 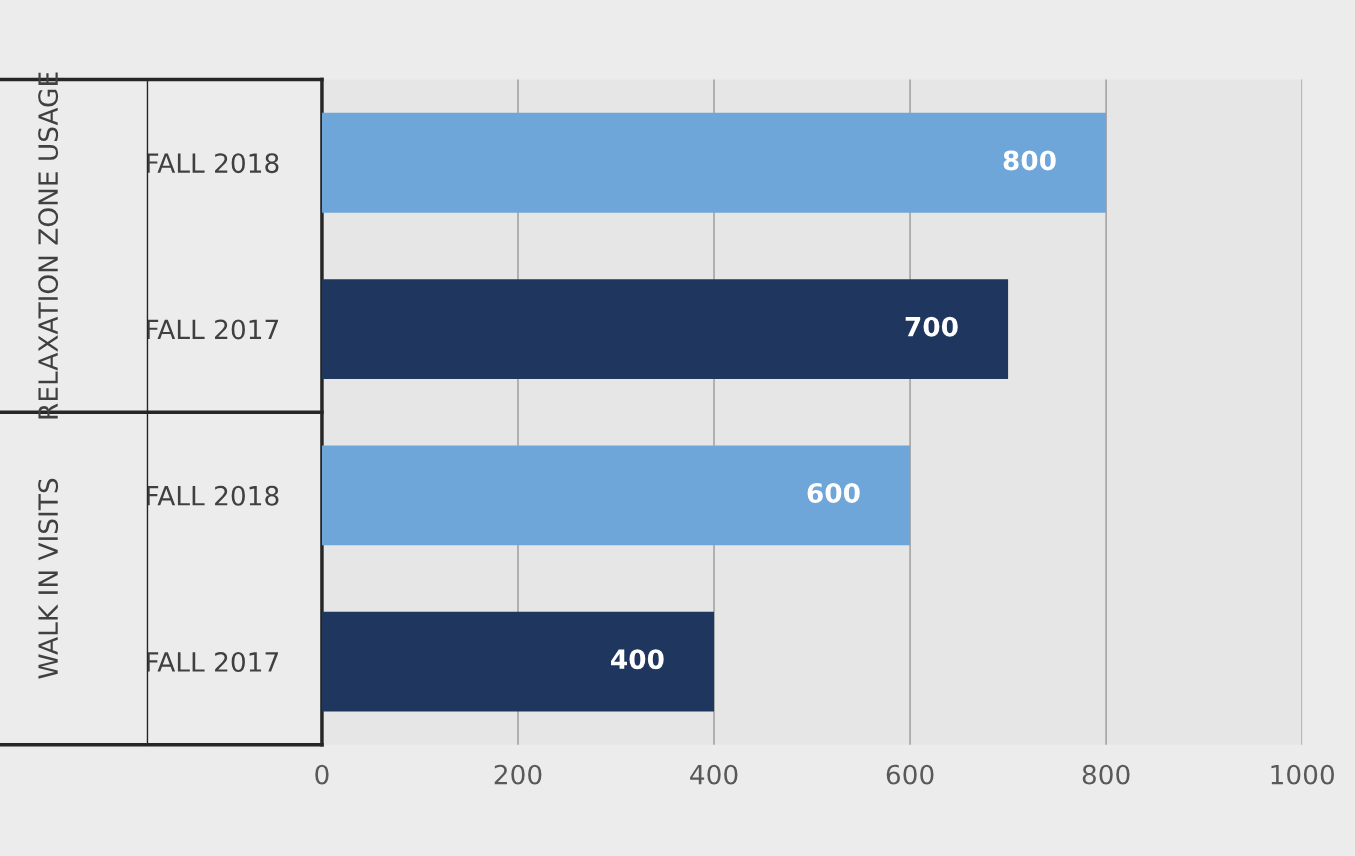 What do you see at coordinates (931, 326) in the screenshot?
I see `data-label: 700` at bounding box center [931, 326].